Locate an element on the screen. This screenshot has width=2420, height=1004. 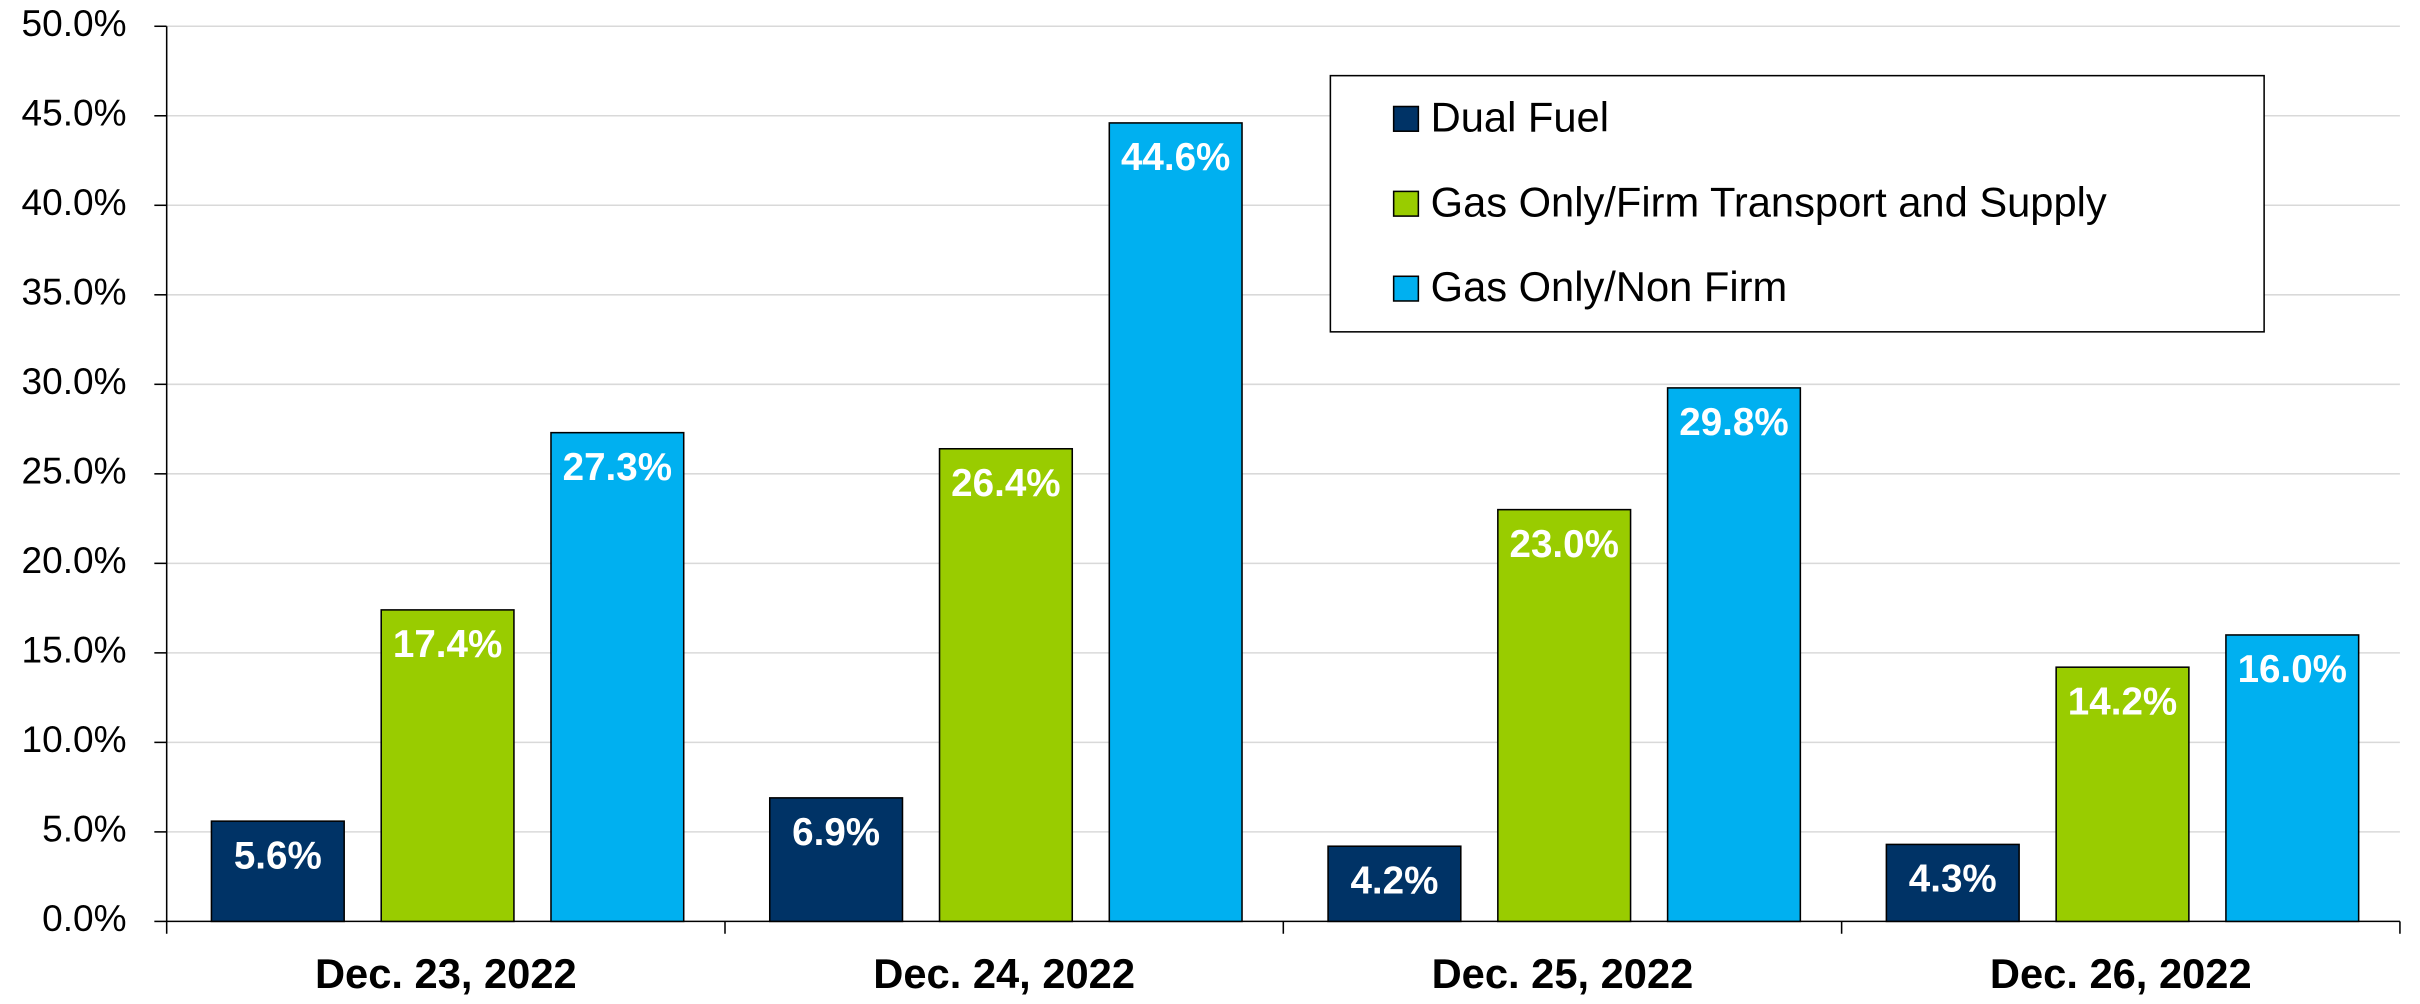
y-tick-label: 50.0% is located at coordinates (74, 23).